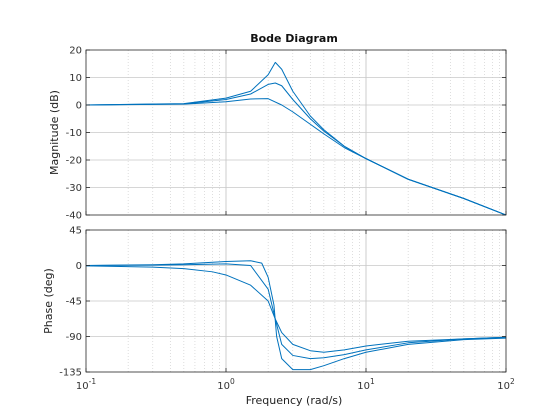  I want to click on y-tick-label: -135, so click(70, 373).